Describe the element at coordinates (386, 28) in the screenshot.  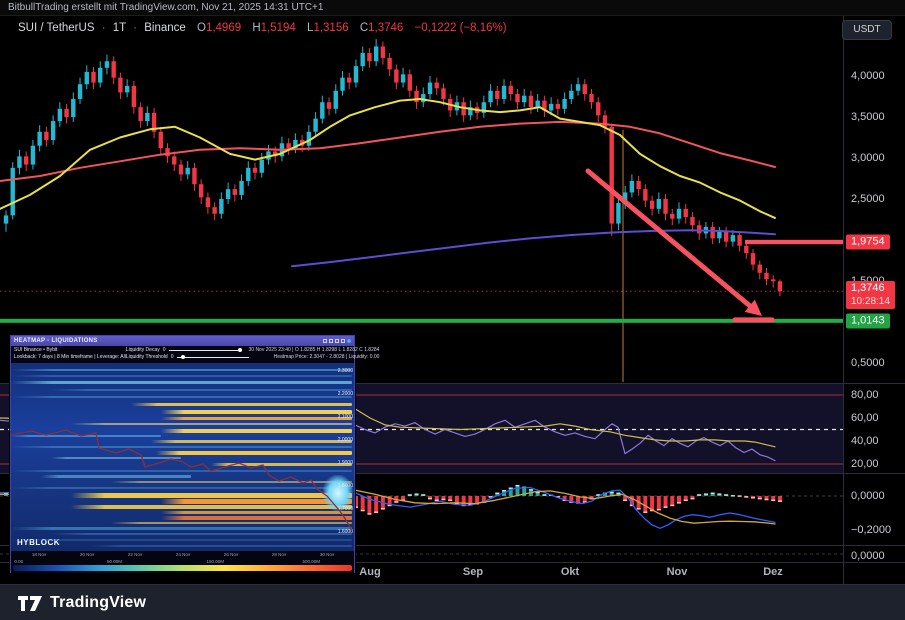
I see `close-value: 1,3746` at that location.